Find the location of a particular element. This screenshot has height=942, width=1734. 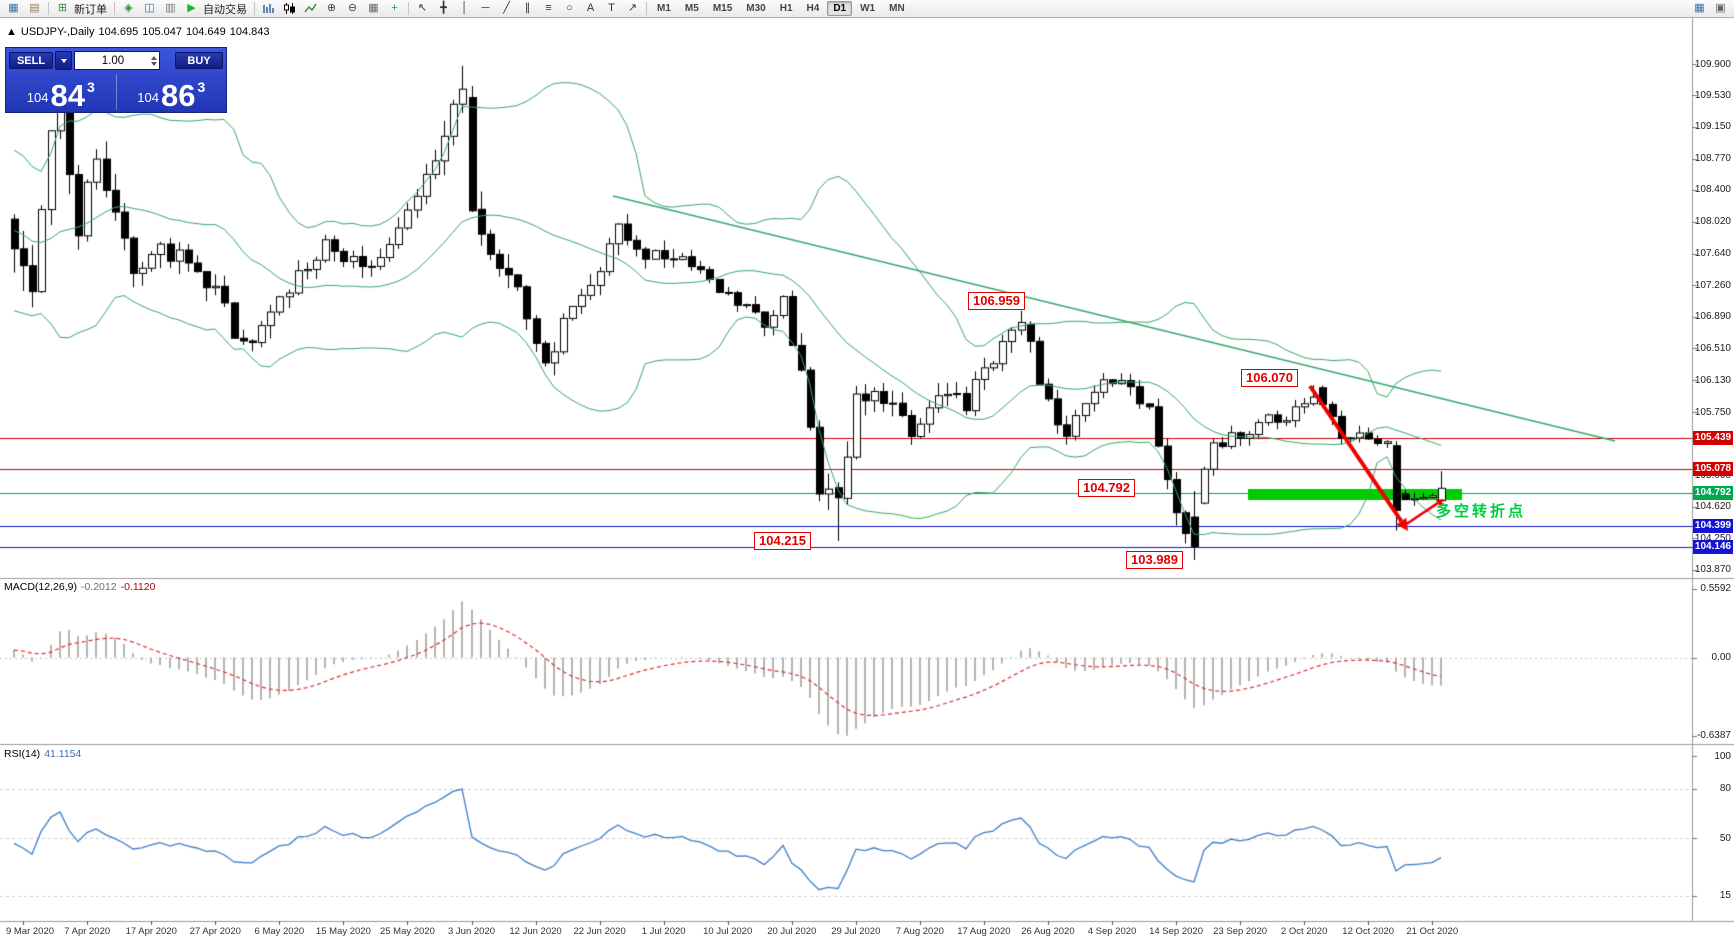

chart-shift-icon: ▦ is located at coordinates (1699, 8).